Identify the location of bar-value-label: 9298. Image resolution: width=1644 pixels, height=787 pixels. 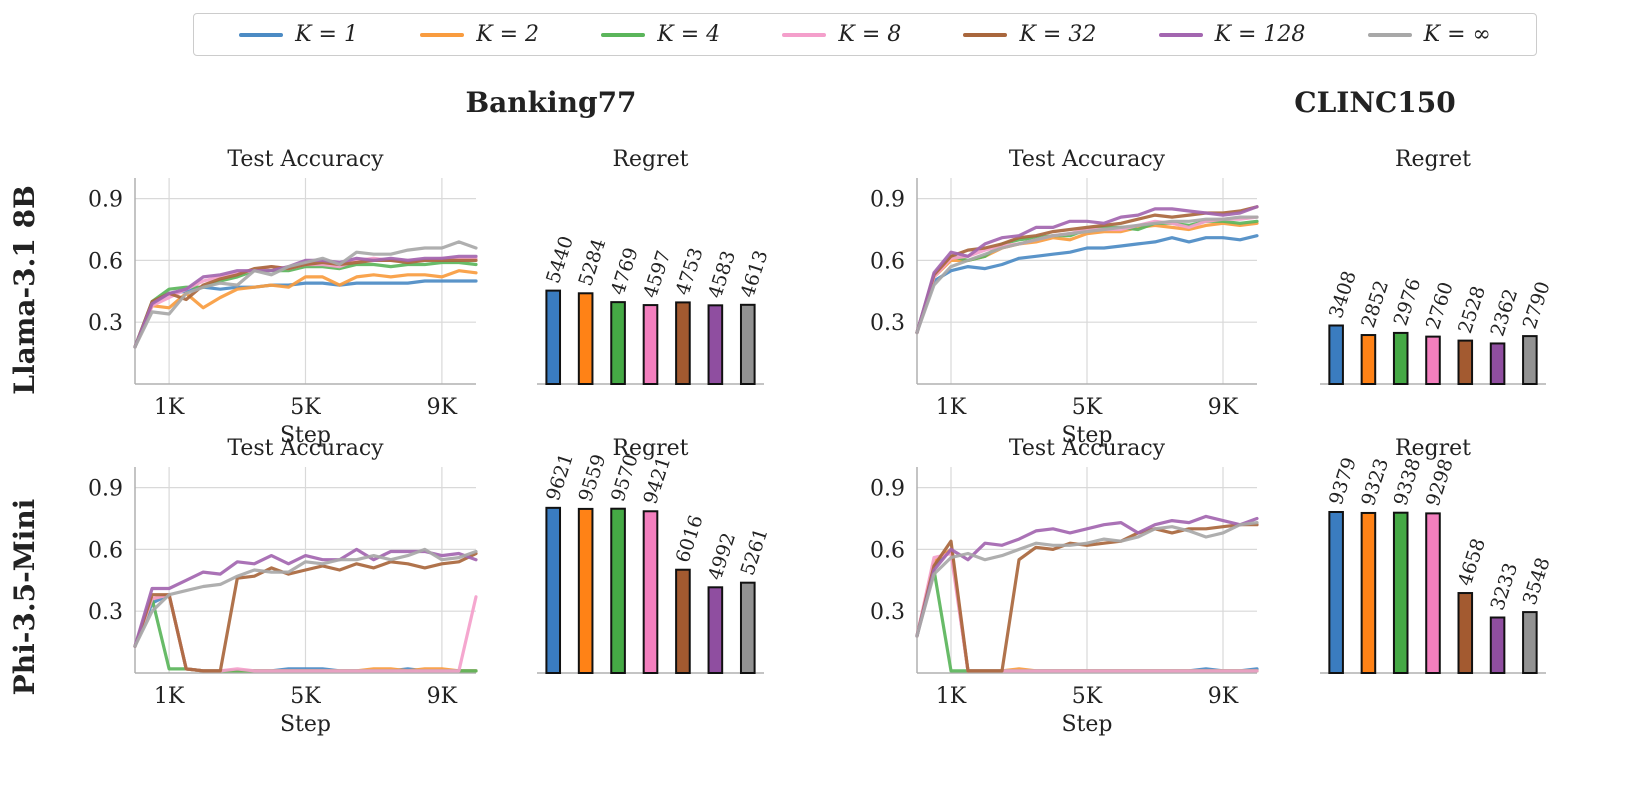
(1440, 482).